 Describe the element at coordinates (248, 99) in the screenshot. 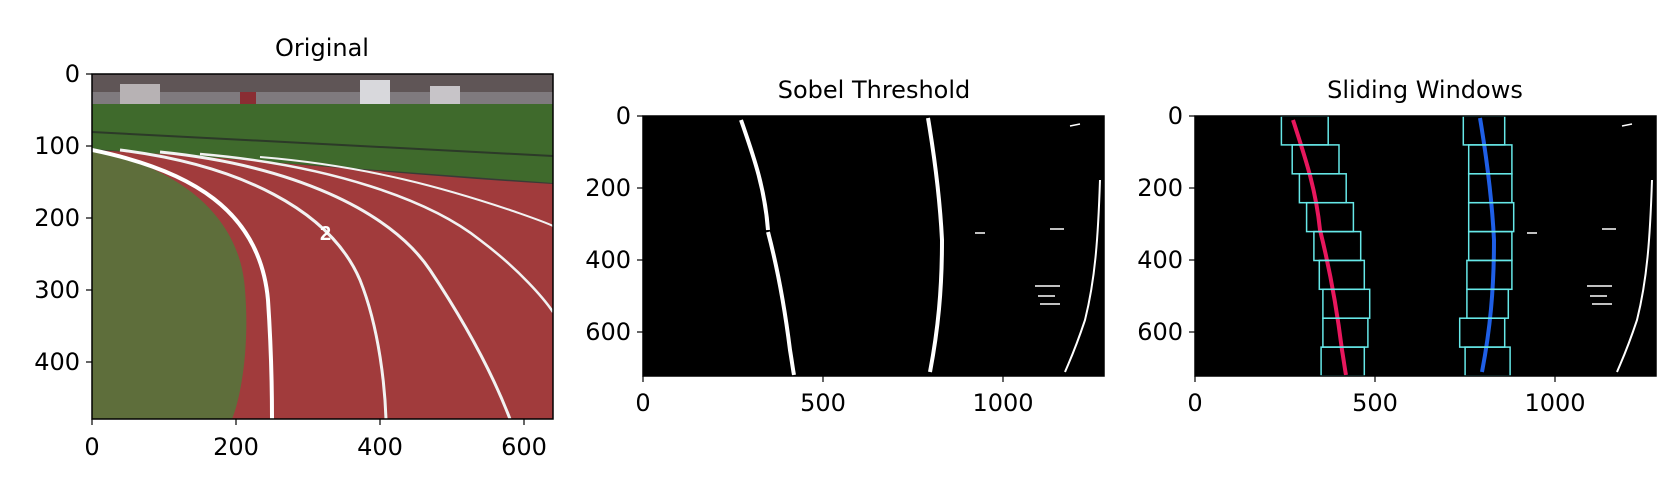

I see `original-house-red` at that location.